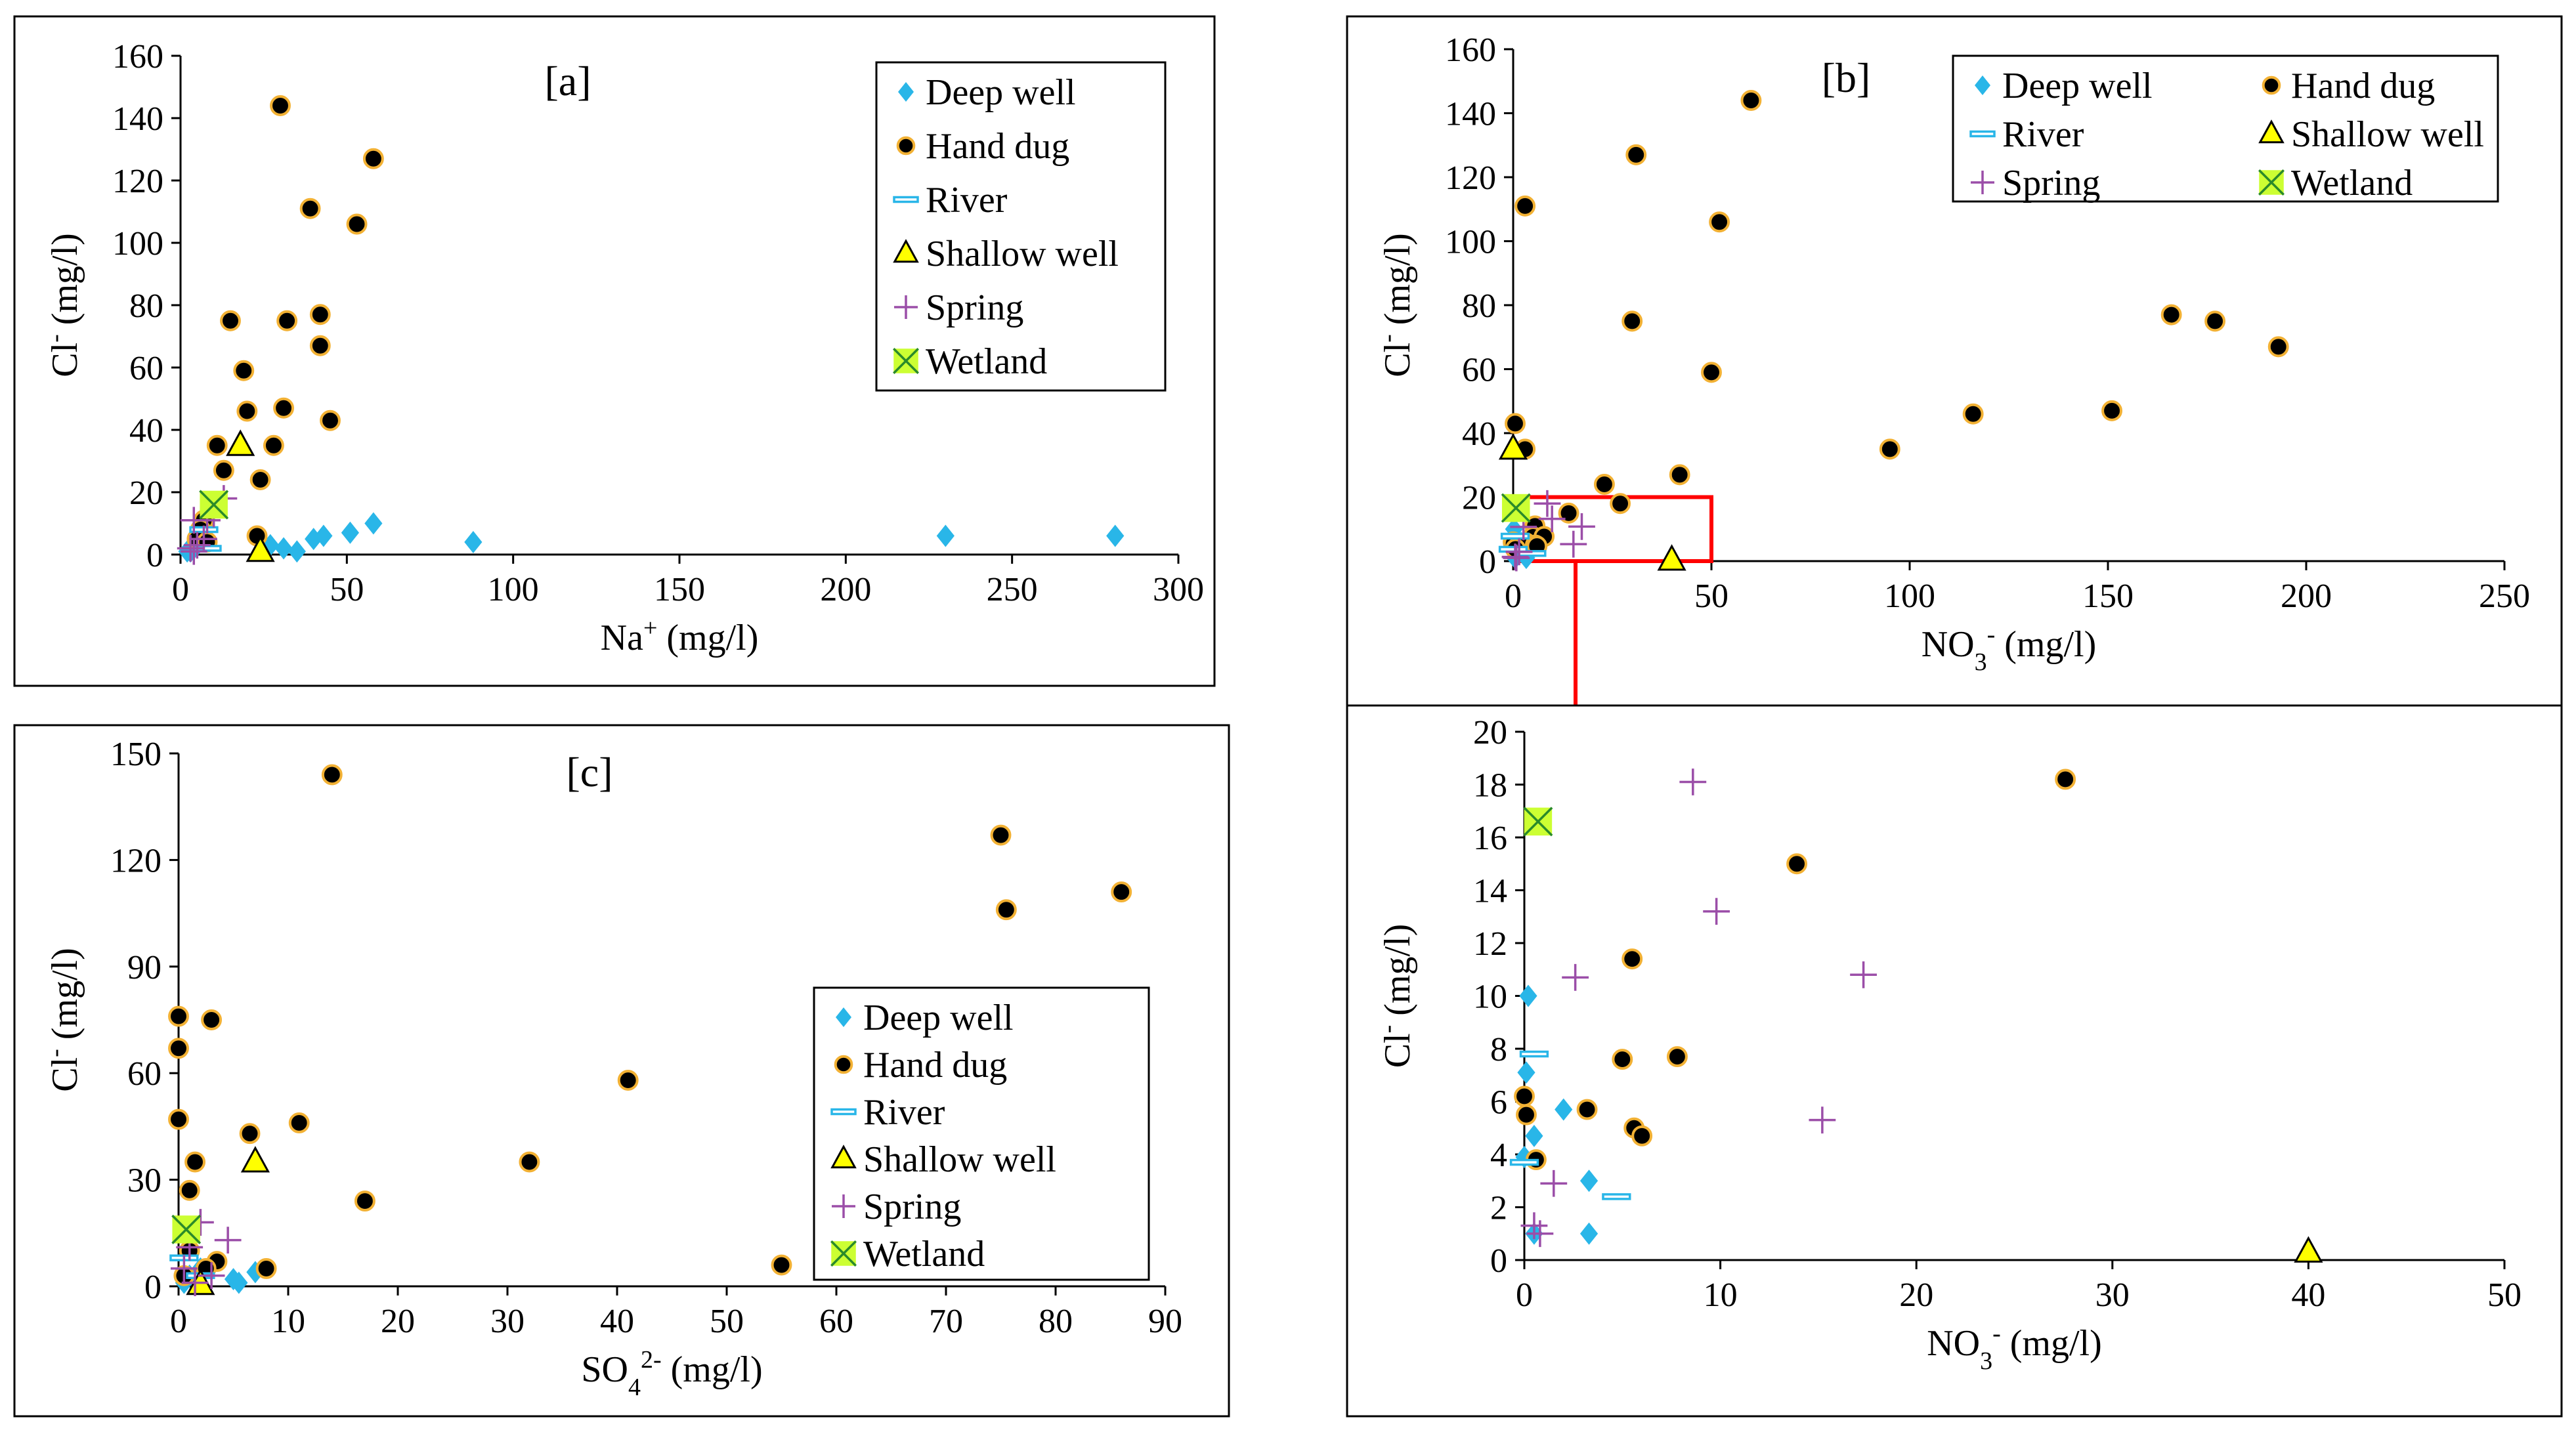 Image resolution: width=2576 pixels, height=1432 pixels. What do you see at coordinates (1515, 536) in the screenshot?
I see `point-river` at bounding box center [1515, 536].